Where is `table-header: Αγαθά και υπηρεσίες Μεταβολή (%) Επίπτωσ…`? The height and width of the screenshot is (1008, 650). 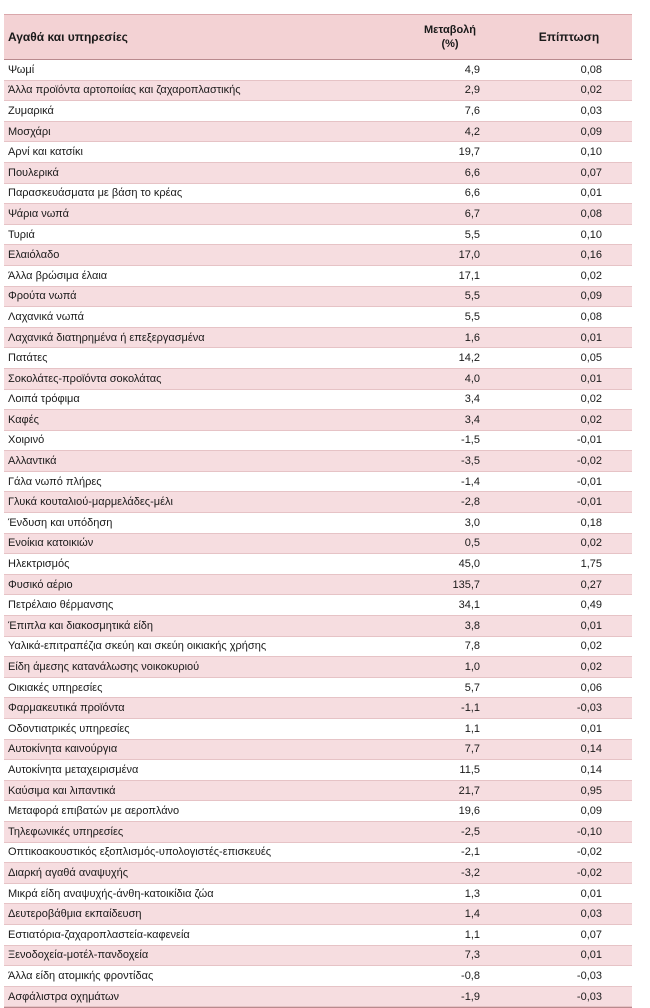 table-header: Αγαθά και υπηρεσίες Μεταβολή (%) Επίπτωσ… is located at coordinates (318, 37).